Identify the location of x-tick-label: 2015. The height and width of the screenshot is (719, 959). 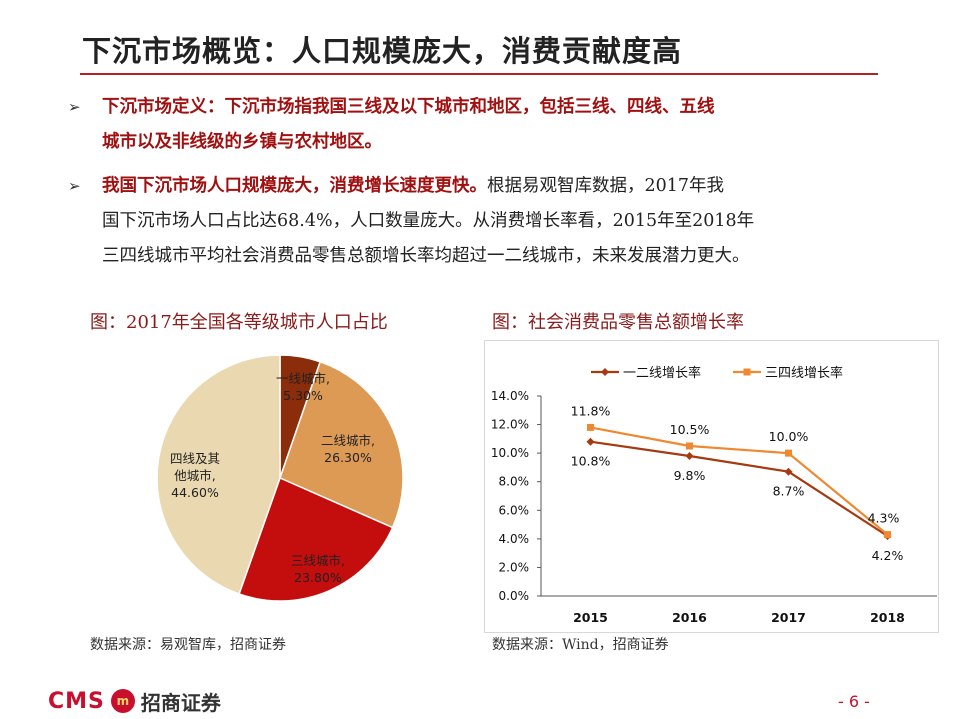
(590, 617).